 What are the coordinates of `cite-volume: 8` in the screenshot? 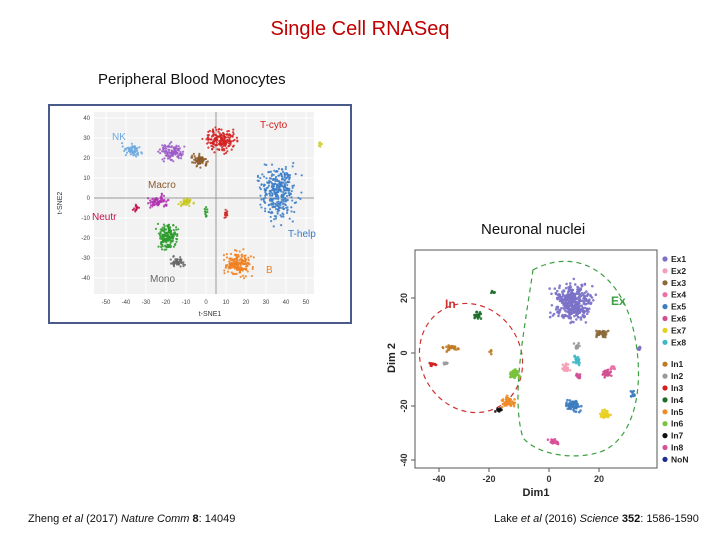 It's located at (194, 519).